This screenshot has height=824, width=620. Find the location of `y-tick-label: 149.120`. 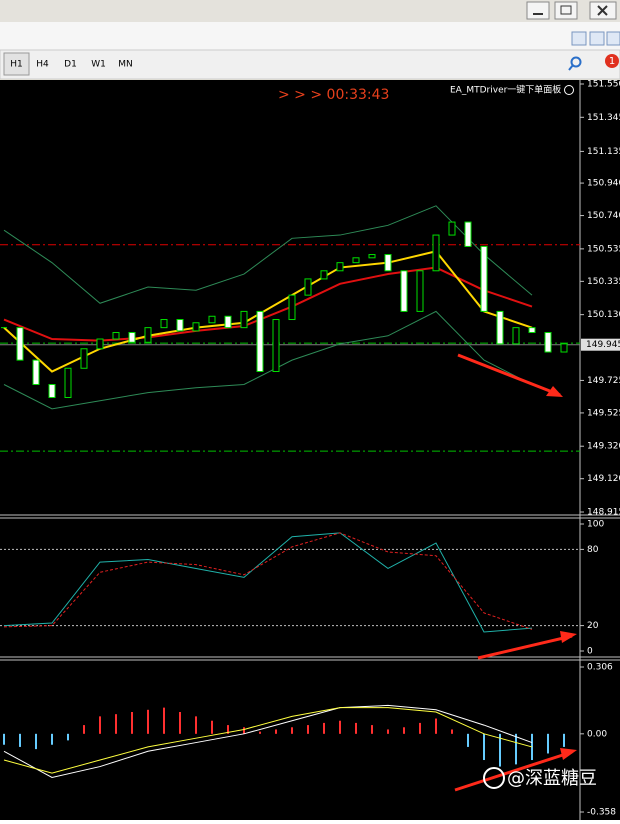

y-tick-label: 149.120 is located at coordinates (603, 479).